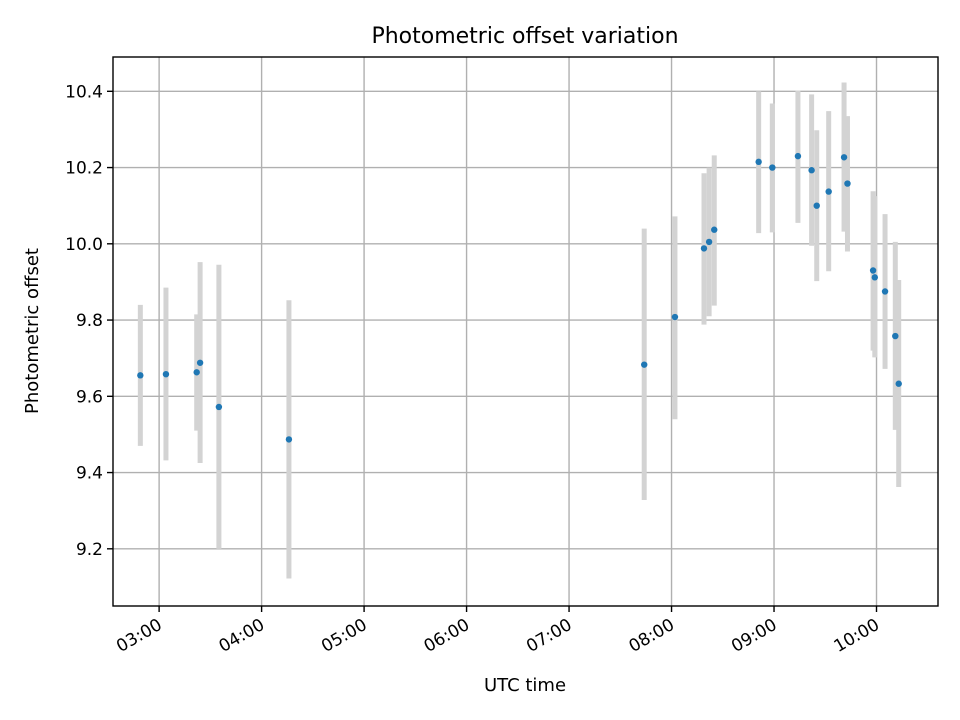  I want to click on x-axis-ticks: 03:00 04:00 05:00 06:00 07:00 08:00 09:00 10:00, so click(498, 631).